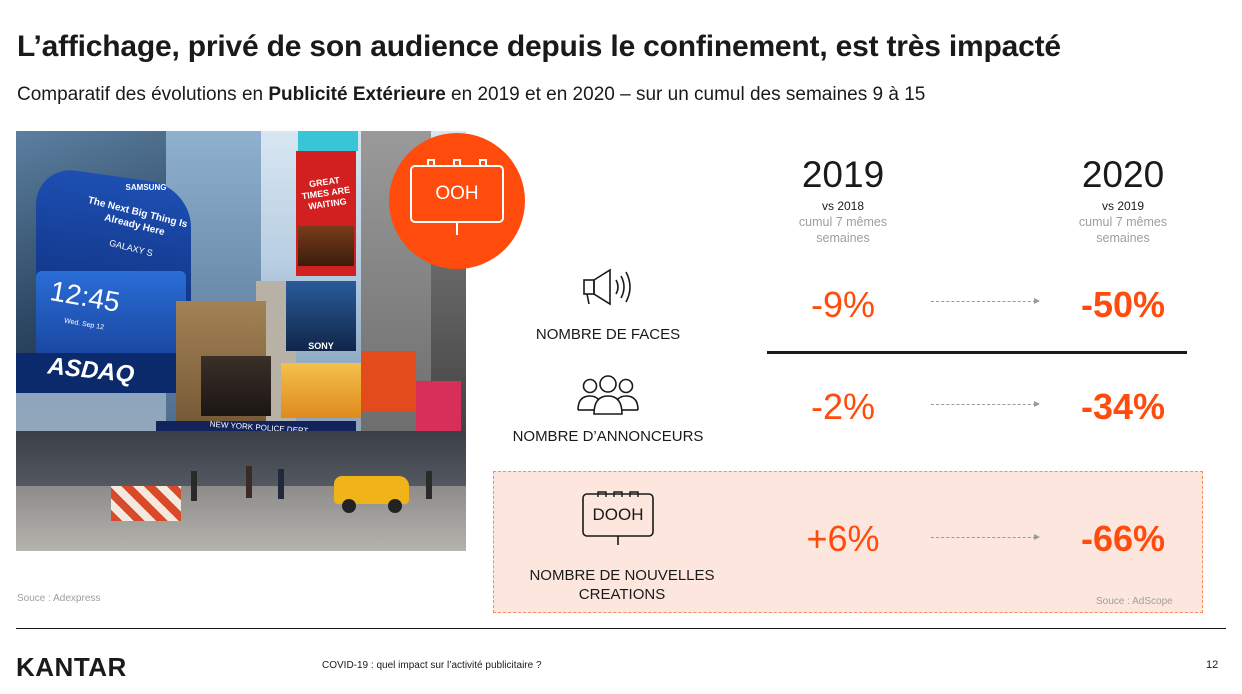 Image resolution: width=1242 pixels, height=694 pixels. I want to click on year-2019-vs: vs 2018, so click(843, 206).